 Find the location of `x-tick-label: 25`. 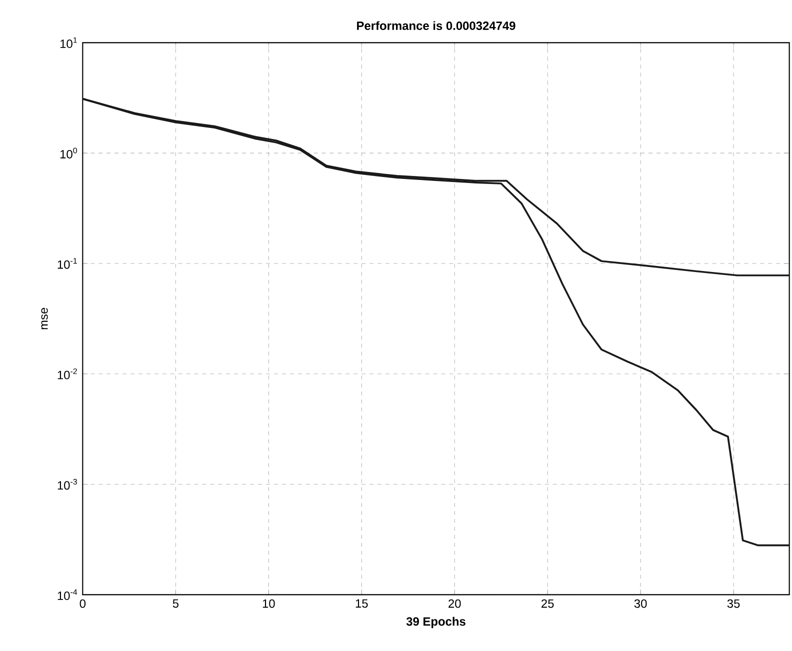

x-tick-label: 25 is located at coordinates (548, 604).